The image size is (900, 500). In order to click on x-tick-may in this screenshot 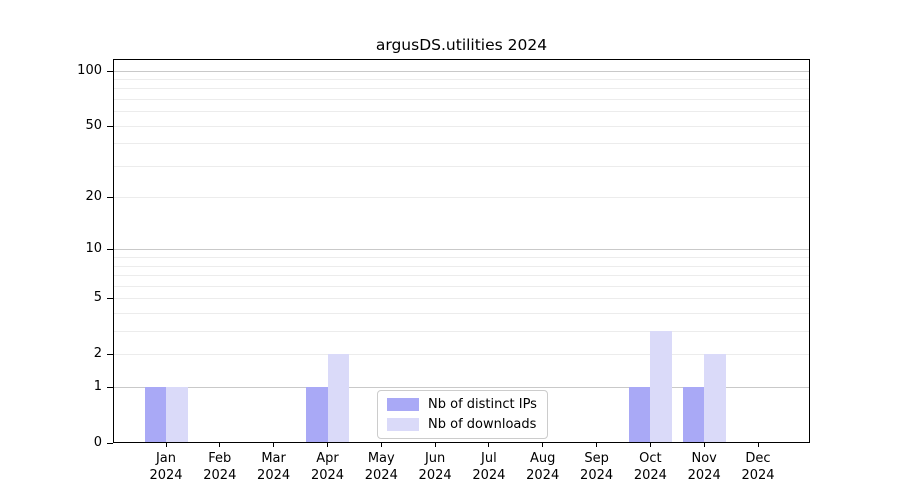, I will do `click(381, 445)`.